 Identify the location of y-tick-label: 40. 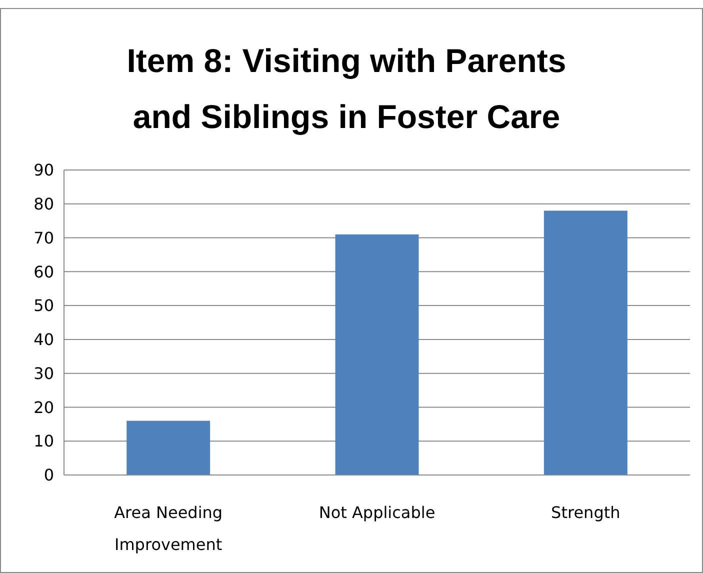
(44, 340).